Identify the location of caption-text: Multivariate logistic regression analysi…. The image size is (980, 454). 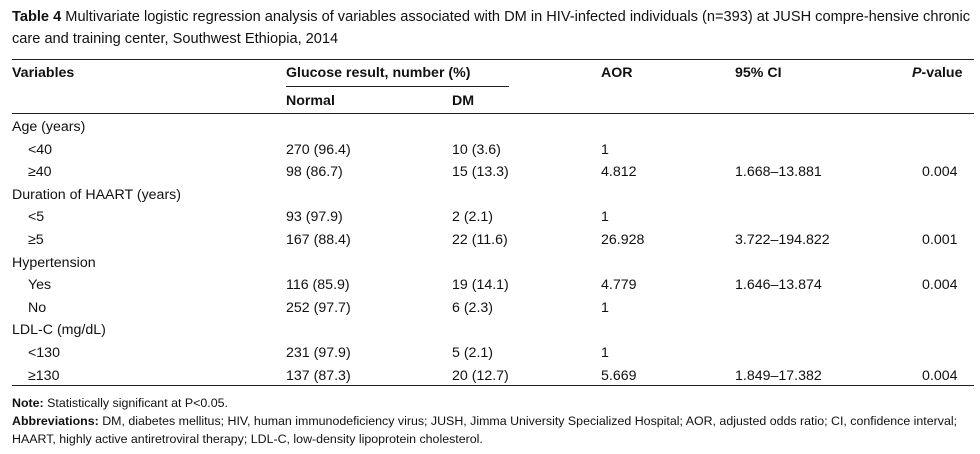
(491, 28).